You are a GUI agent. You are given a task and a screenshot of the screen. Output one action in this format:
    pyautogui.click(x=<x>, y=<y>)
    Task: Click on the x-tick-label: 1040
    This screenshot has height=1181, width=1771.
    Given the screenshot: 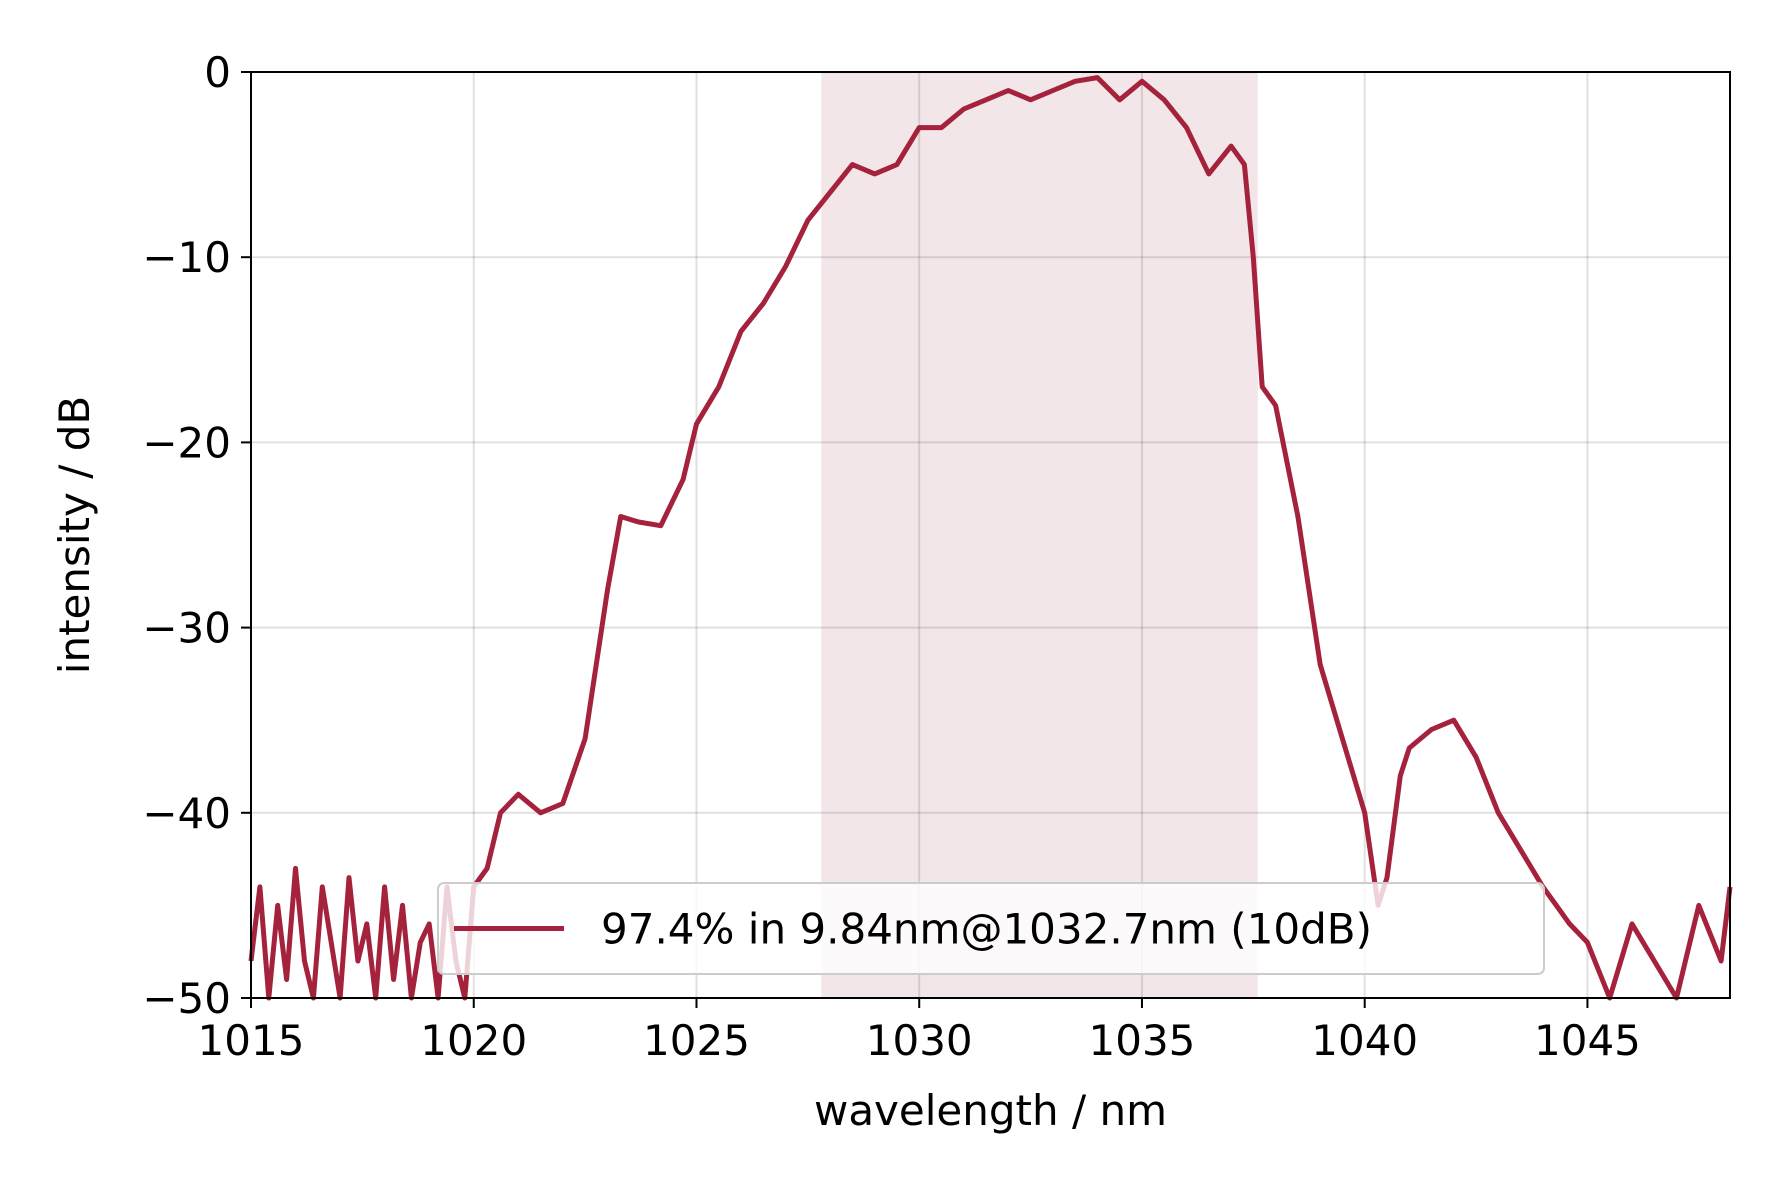 What is the action you would take?
    pyautogui.click(x=1364, y=1040)
    